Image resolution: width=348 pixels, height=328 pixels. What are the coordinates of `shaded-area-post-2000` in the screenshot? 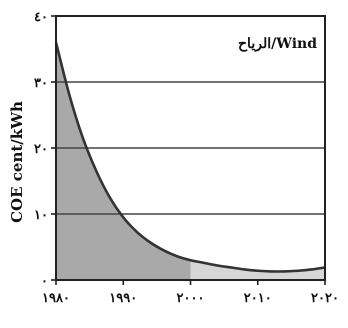 It's located at (257, 270).